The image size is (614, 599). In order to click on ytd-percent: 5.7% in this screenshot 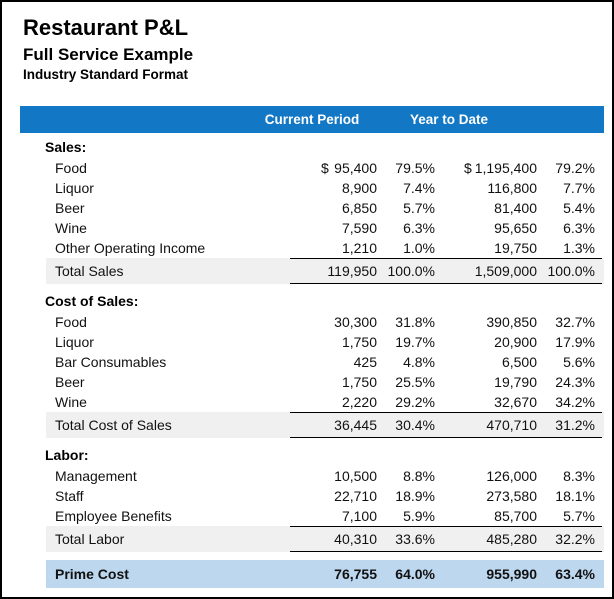, I will do `click(579, 516)`.